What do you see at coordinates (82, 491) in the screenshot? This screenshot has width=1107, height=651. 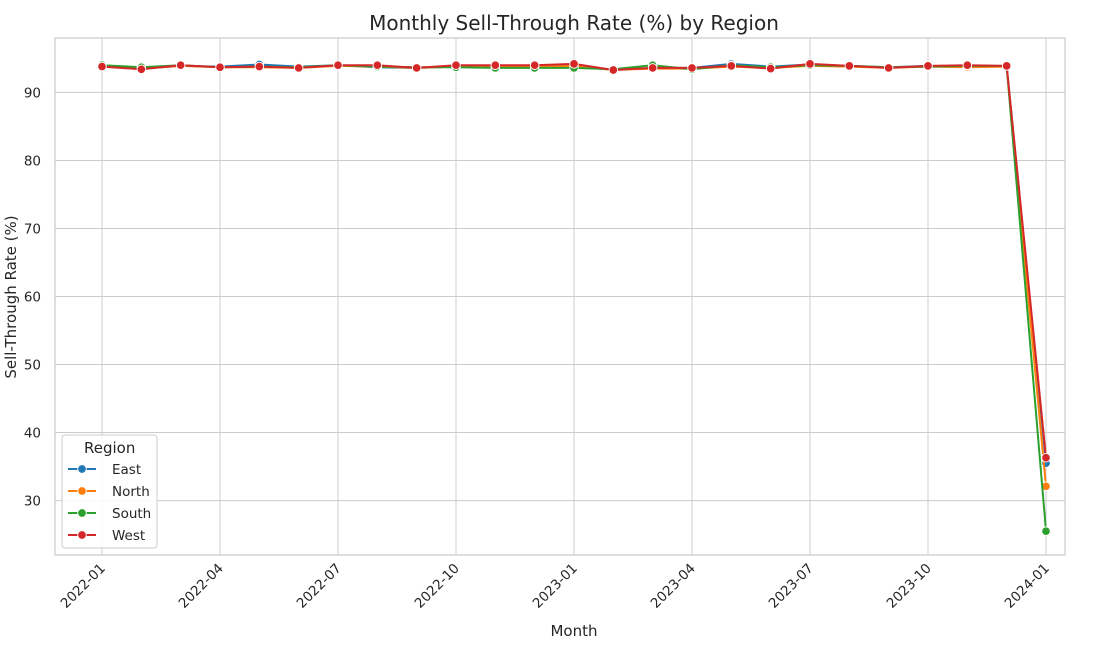 I see `legend-marker-north` at bounding box center [82, 491].